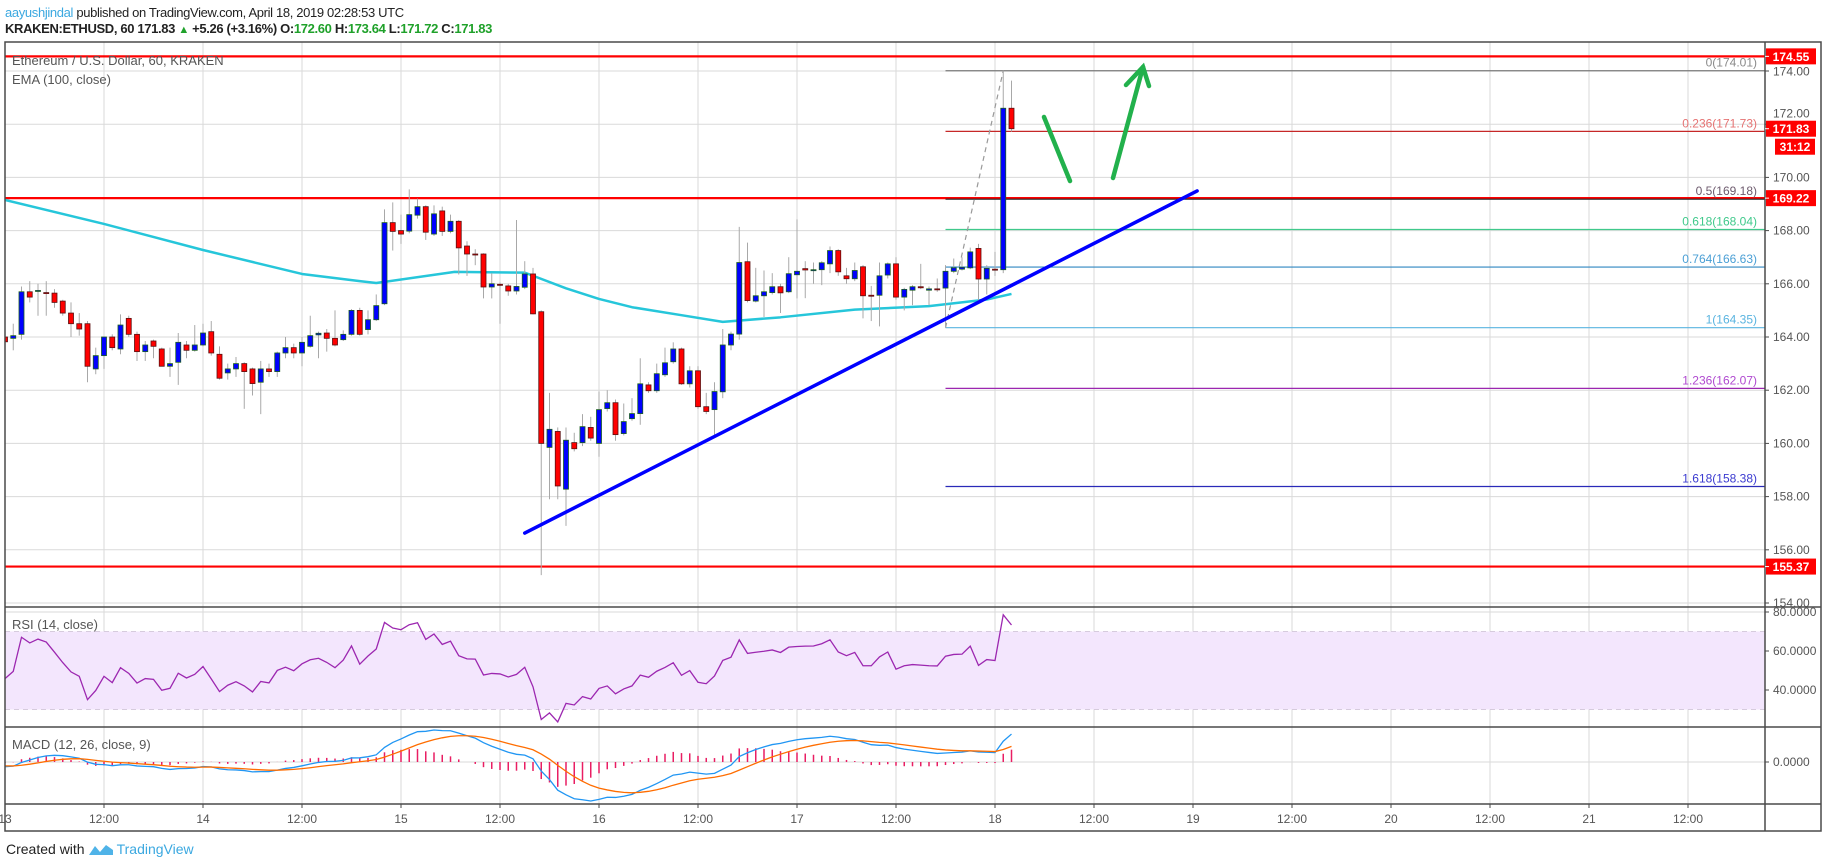  I want to click on tradingview-link: TradingView, so click(155, 849).